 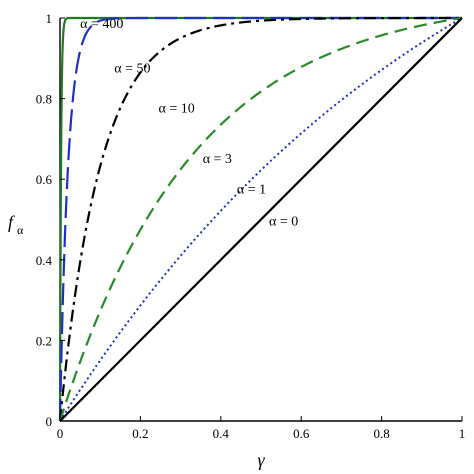 I want to click on curve-label: α = 10, so click(x=176, y=109).